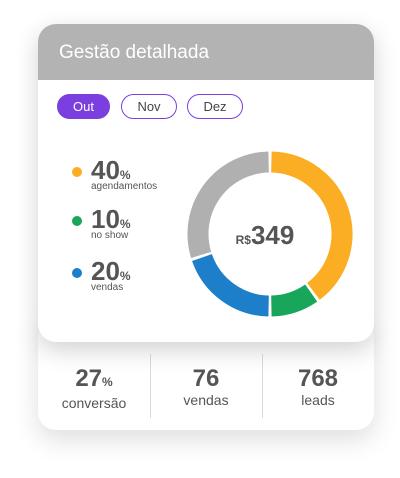  What do you see at coordinates (206, 400) in the screenshot?
I see `stat-sales-label: vendas` at bounding box center [206, 400].